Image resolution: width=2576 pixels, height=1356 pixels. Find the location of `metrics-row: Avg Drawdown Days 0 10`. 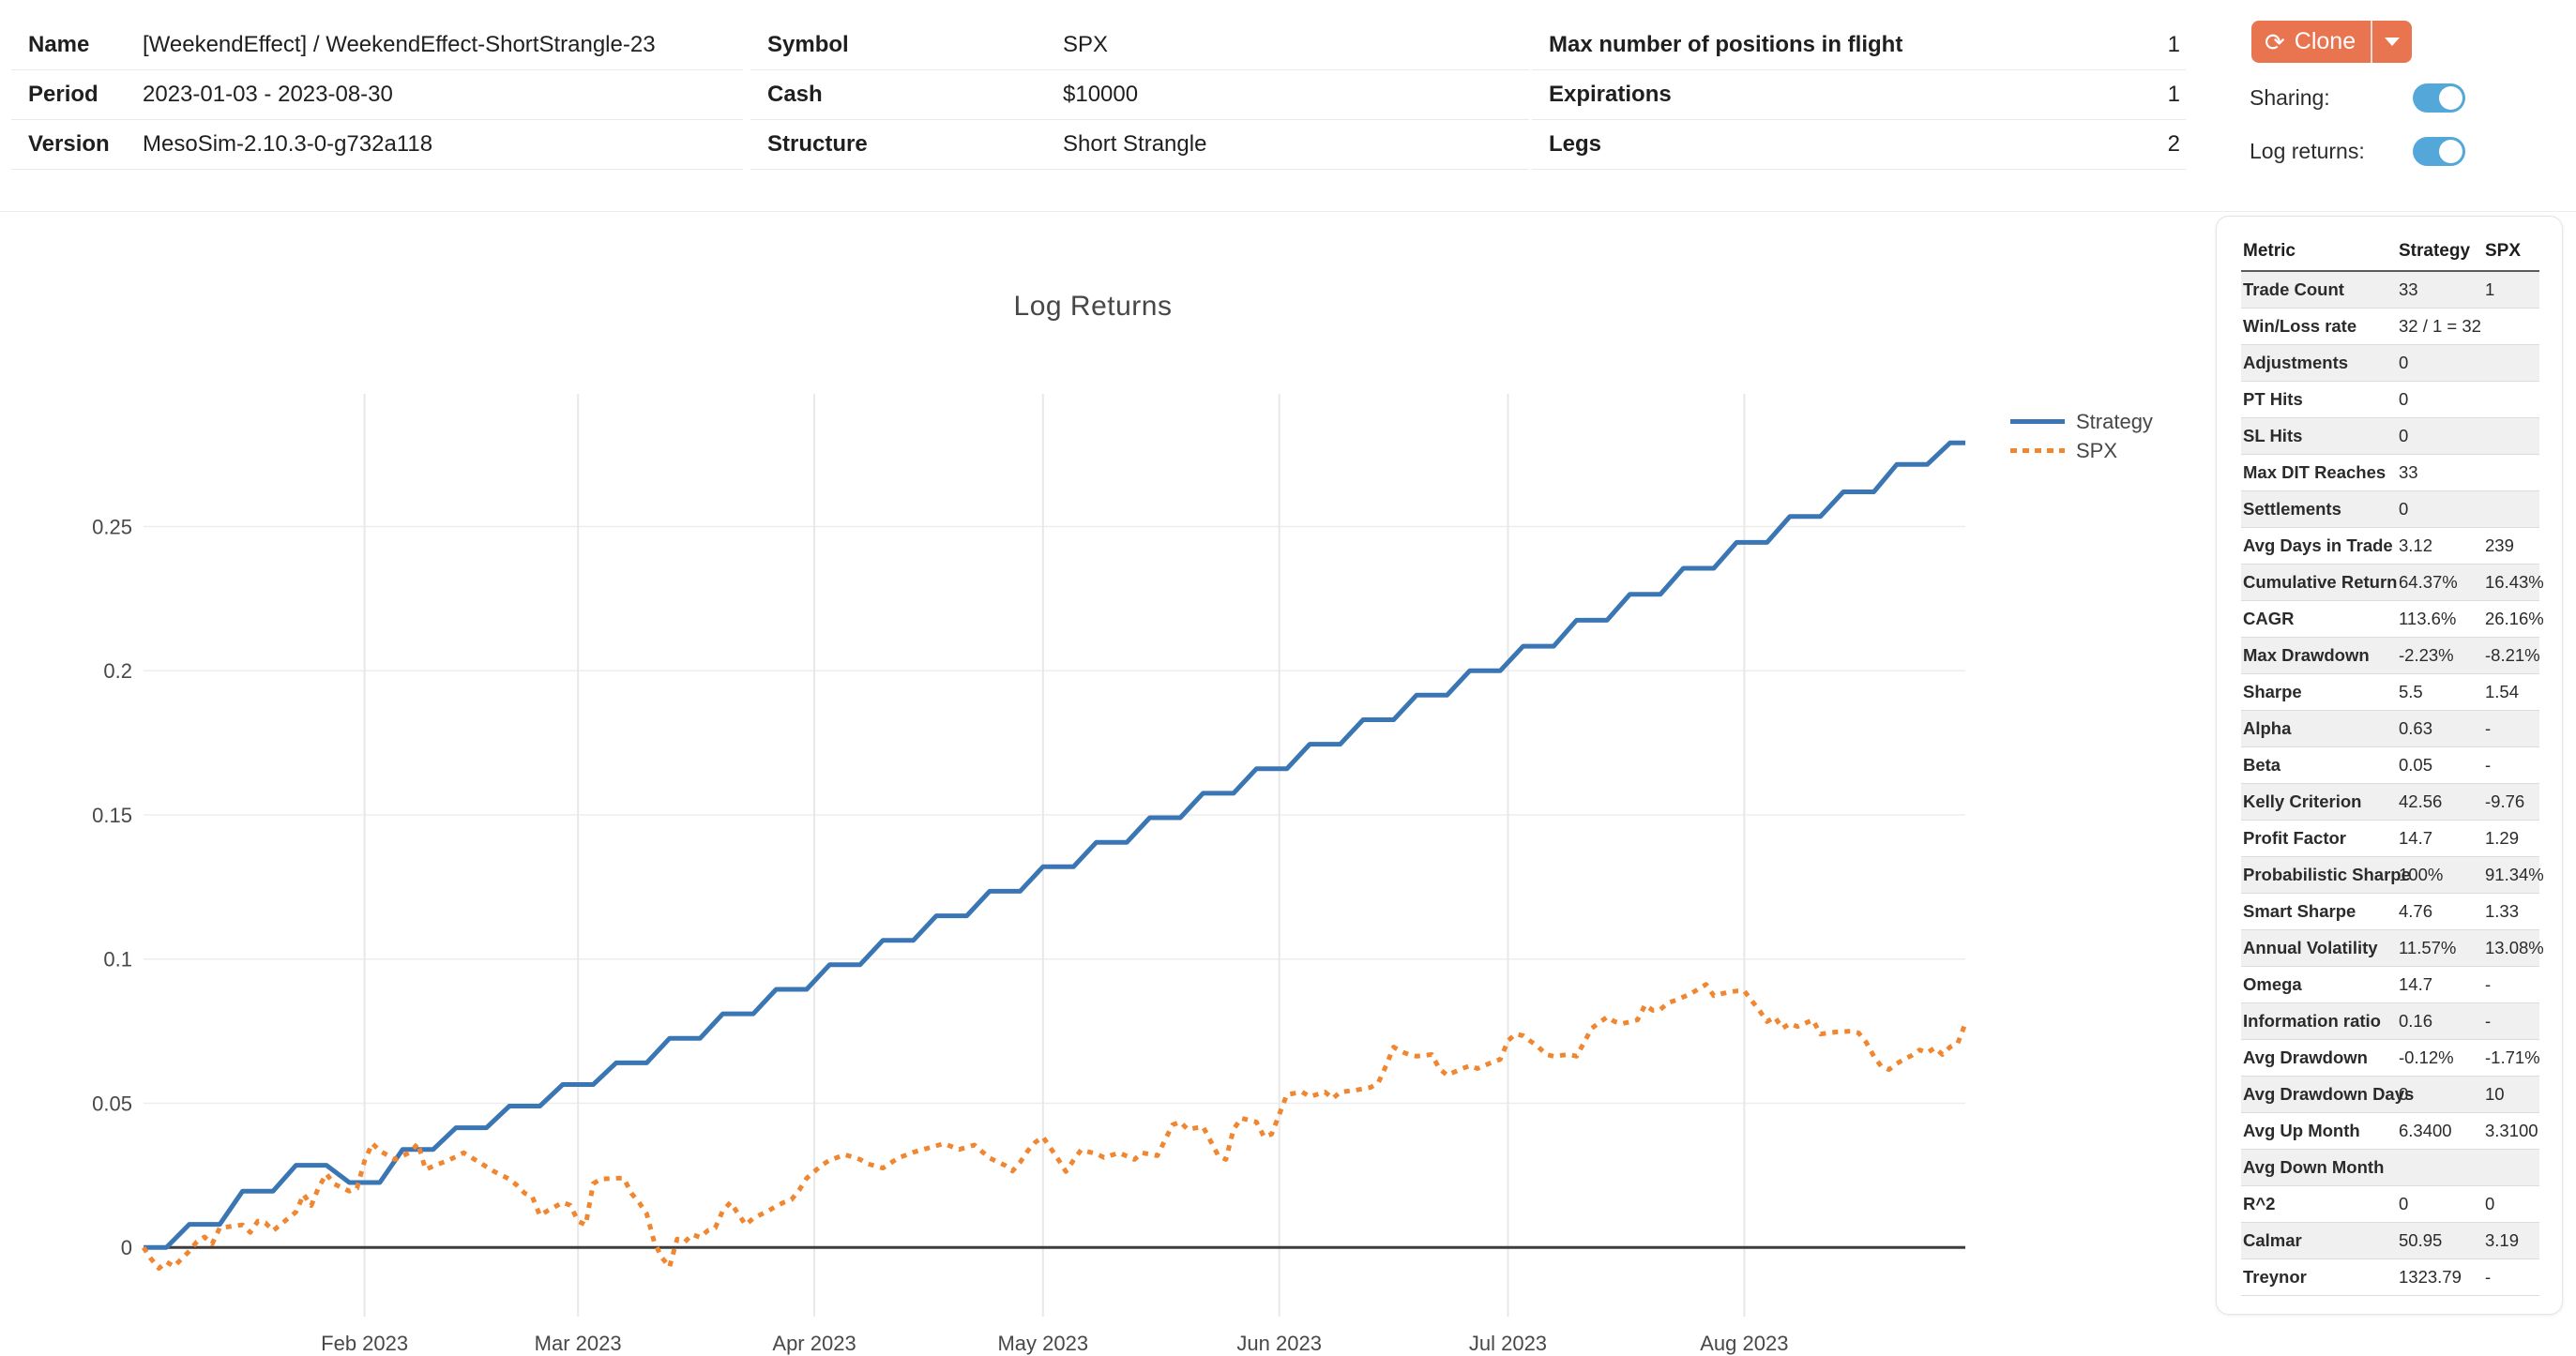

metrics-row: Avg Drawdown Days 0 10 is located at coordinates (2390, 1094).